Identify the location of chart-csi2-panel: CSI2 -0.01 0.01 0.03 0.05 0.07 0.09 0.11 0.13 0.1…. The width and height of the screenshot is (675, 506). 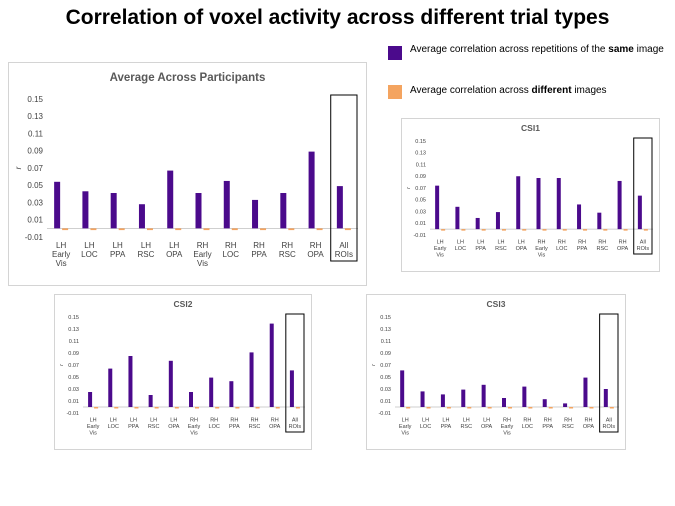
(183, 372).